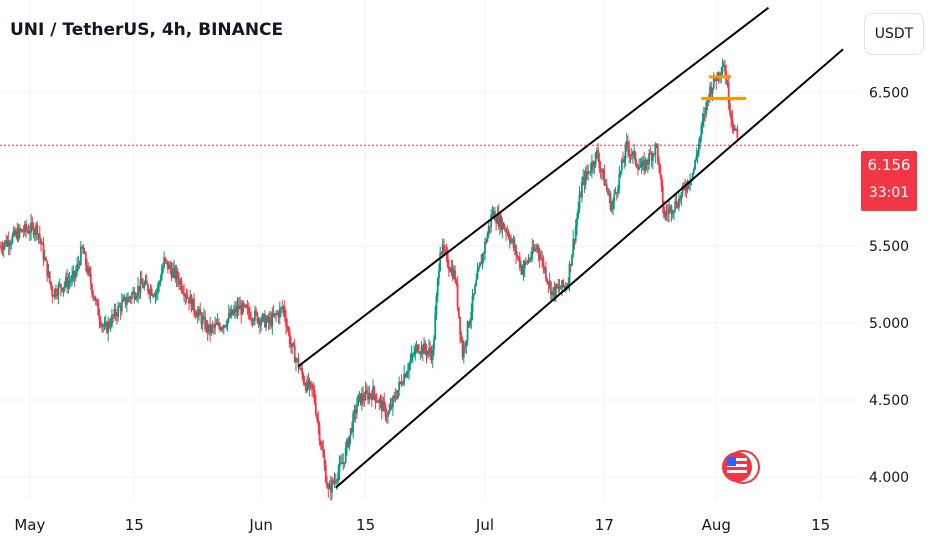 The width and height of the screenshot is (932, 550). I want to click on time-axis: May 15 Jun 15 Jul 17 Aug 15, so click(422, 525).